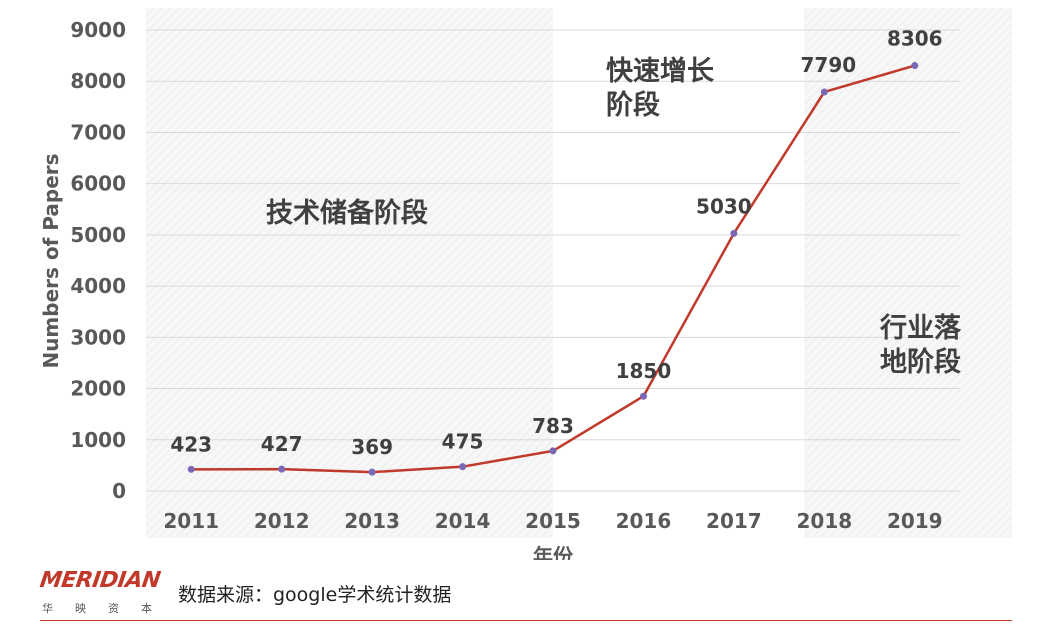 The image size is (1046, 641). Describe the element at coordinates (146, 608) in the screenshot. I see `logo-char: 本` at that location.